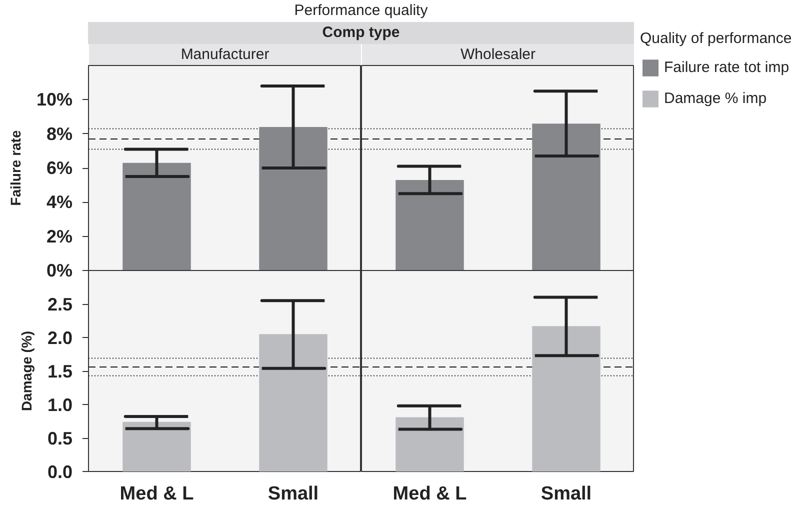  I want to click on text: Comp type, so click(361, 33).